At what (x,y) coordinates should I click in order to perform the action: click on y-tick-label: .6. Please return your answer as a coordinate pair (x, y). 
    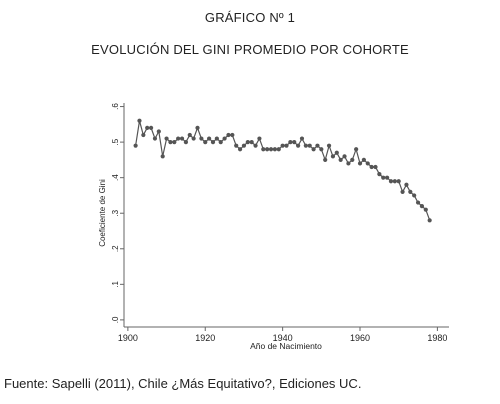
    Looking at the image, I should click on (115, 106).